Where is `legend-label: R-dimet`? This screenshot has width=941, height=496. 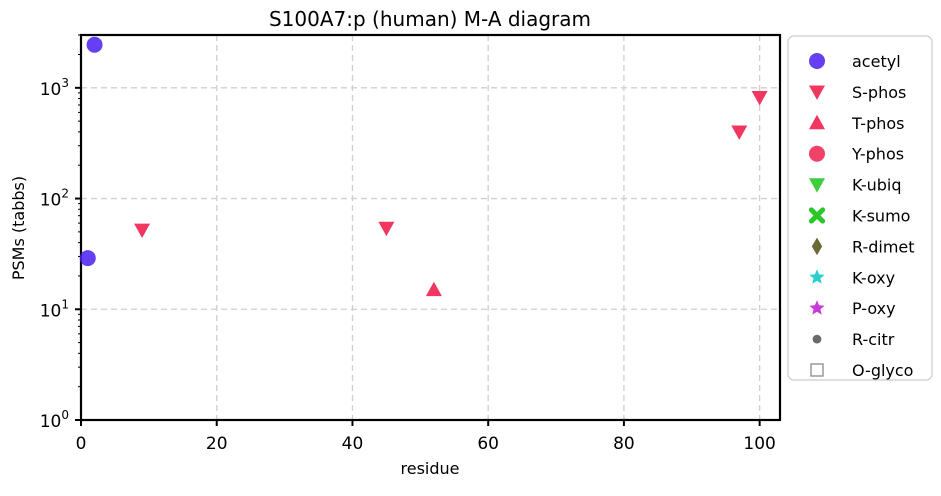
legend-label: R-dimet is located at coordinates (883, 246).